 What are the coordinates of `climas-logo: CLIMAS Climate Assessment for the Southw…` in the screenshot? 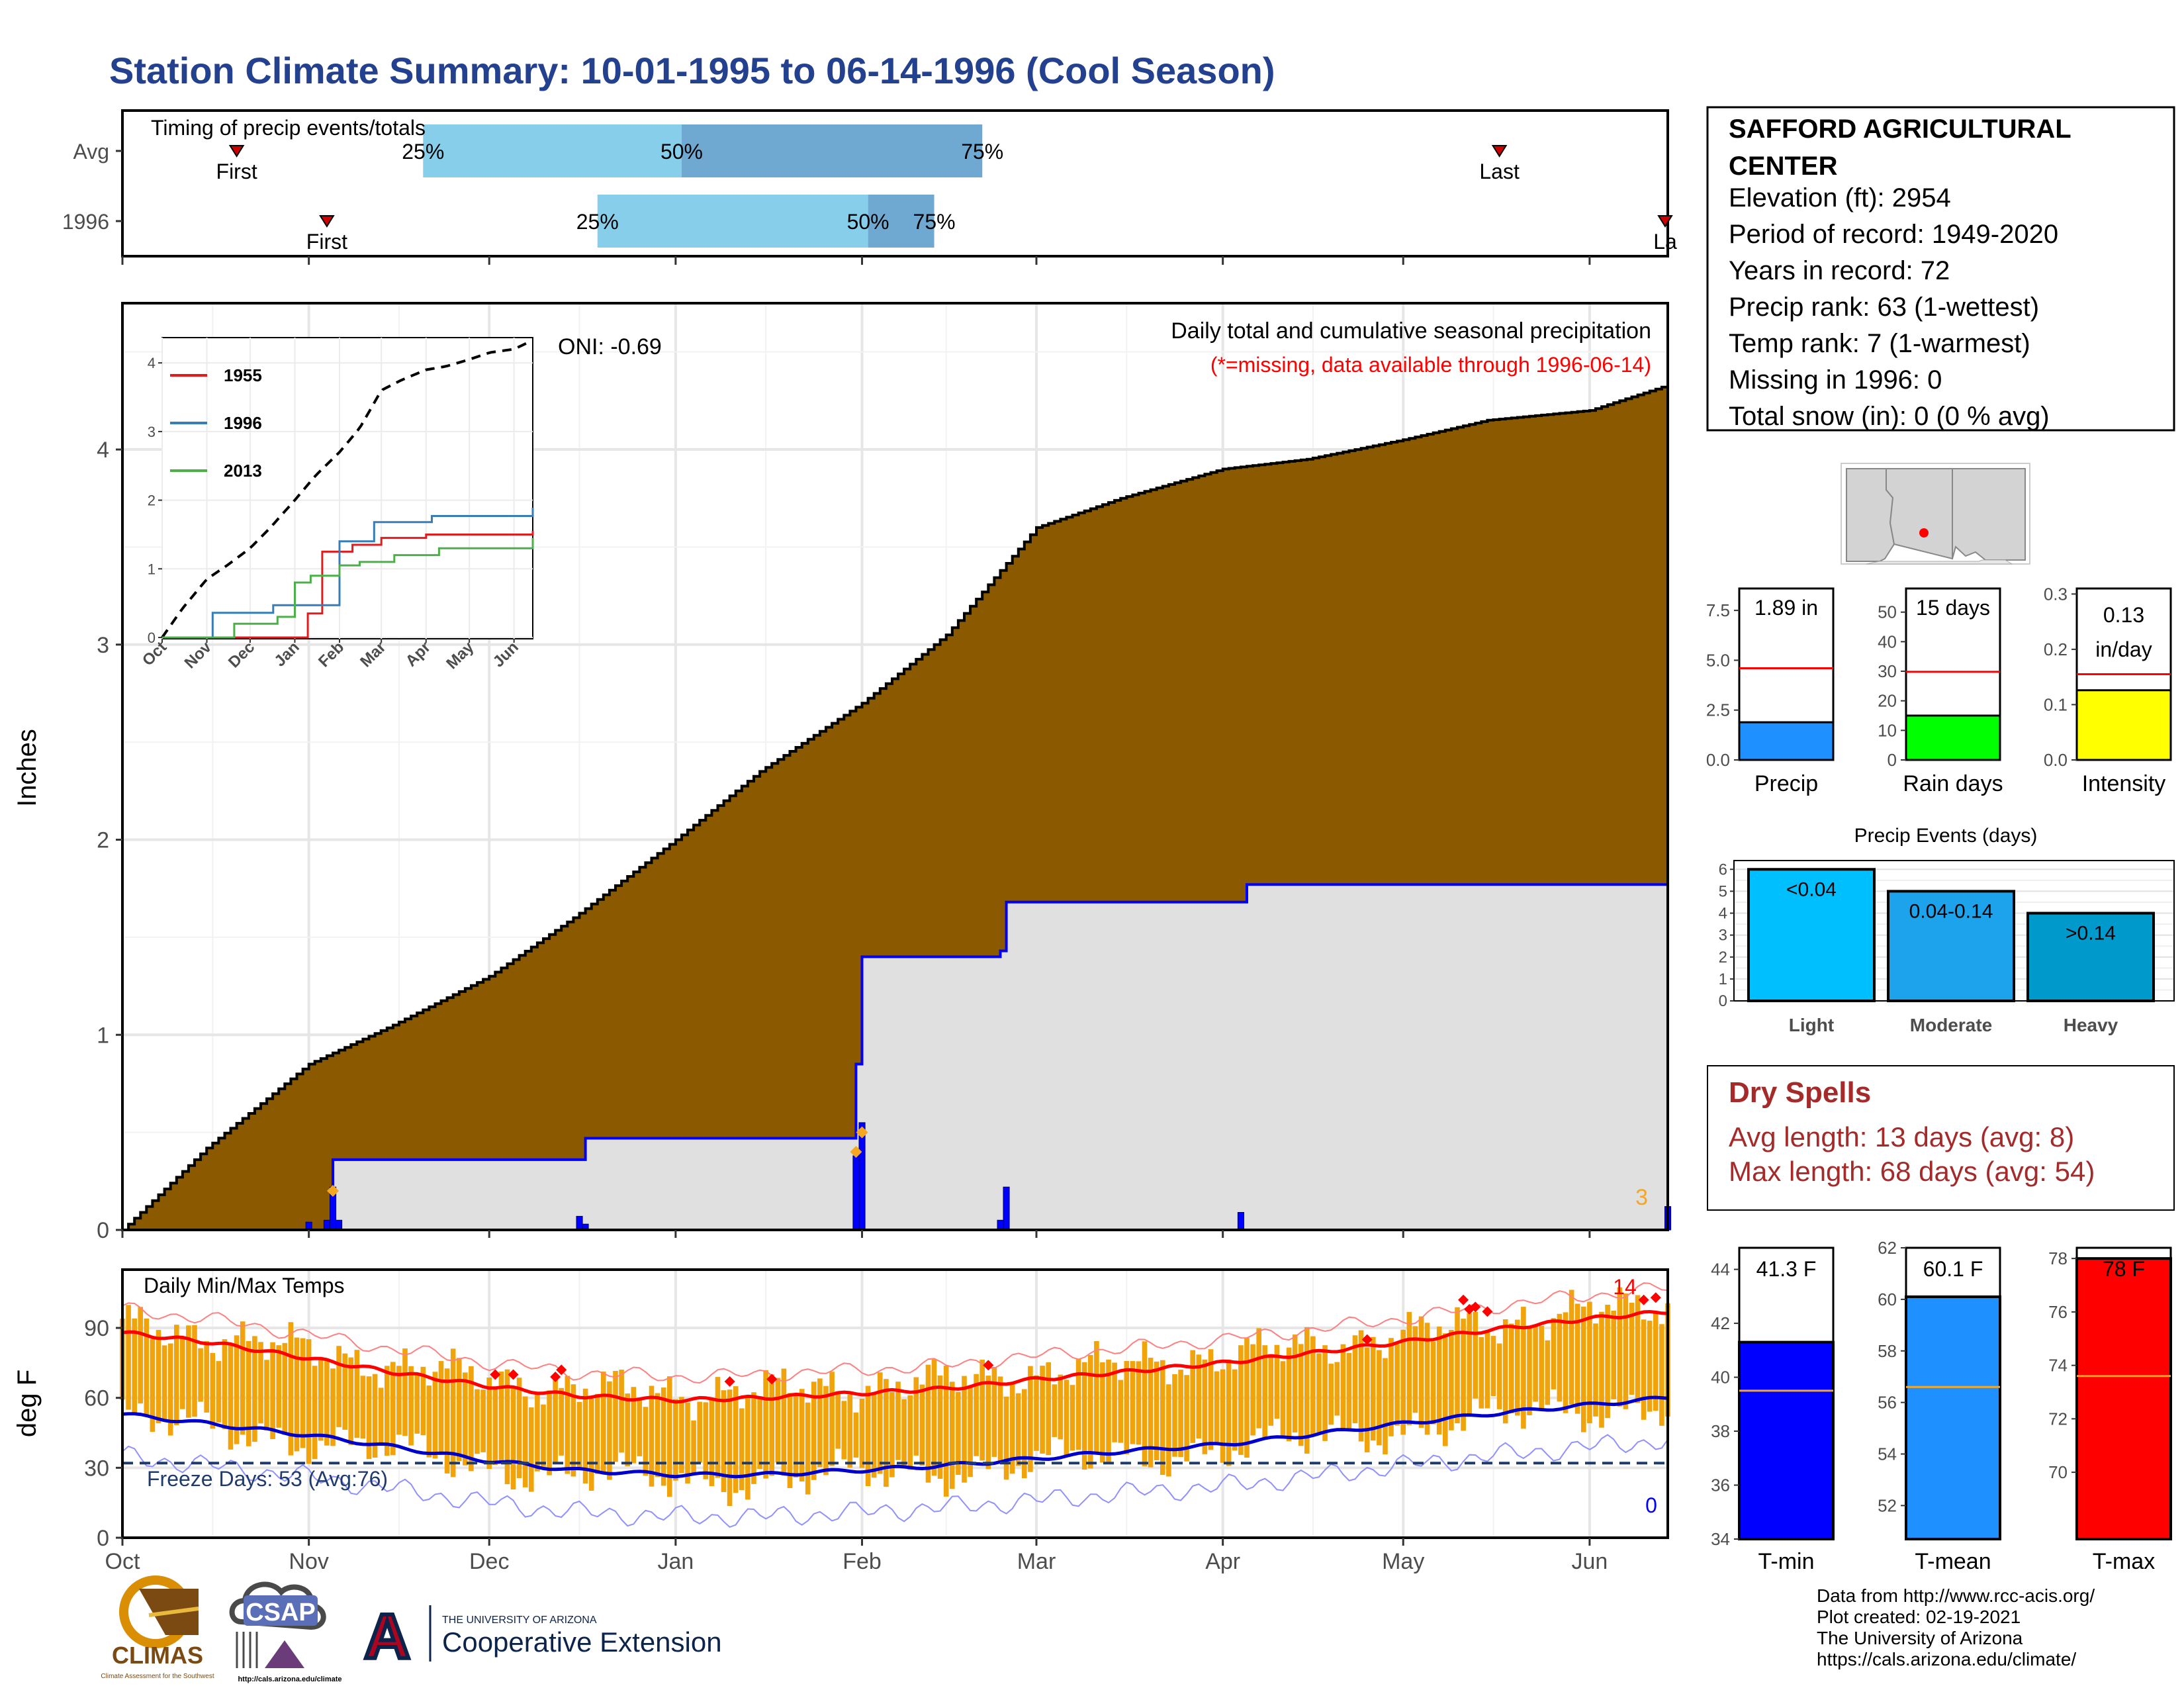 It's located at (157, 1627).